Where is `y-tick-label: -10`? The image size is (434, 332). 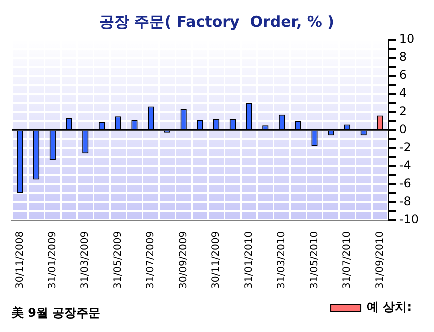 y-tick-label: -10 is located at coordinates (409, 219).